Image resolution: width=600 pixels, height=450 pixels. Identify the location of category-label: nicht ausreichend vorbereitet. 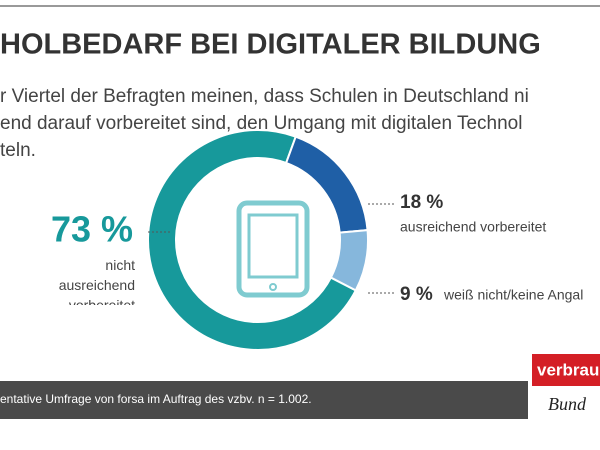
(96, 281).